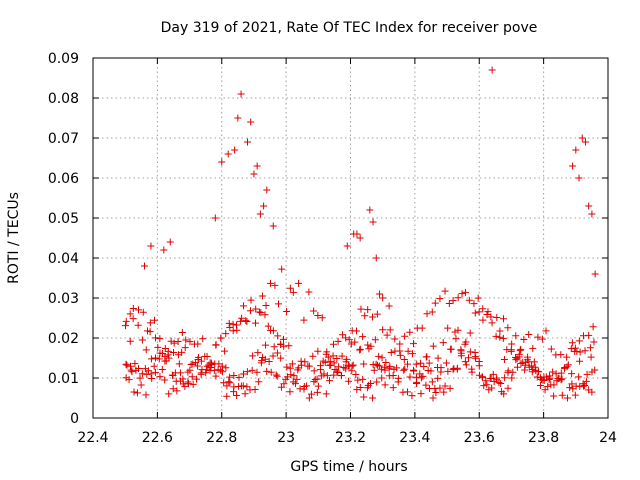  I want to click on y-tick-label: 0.03, so click(63, 299).